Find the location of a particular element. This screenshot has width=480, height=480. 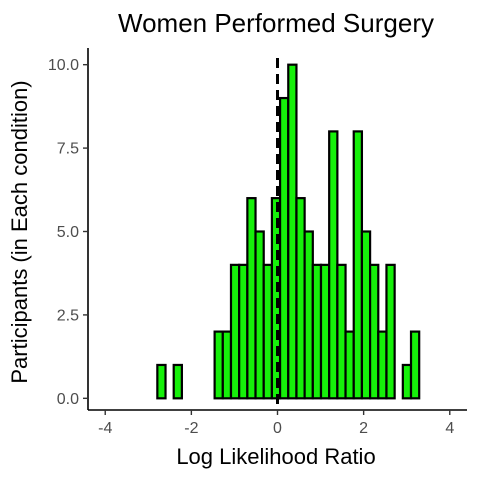

x-tick-label: 4 is located at coordinates (449, 428).